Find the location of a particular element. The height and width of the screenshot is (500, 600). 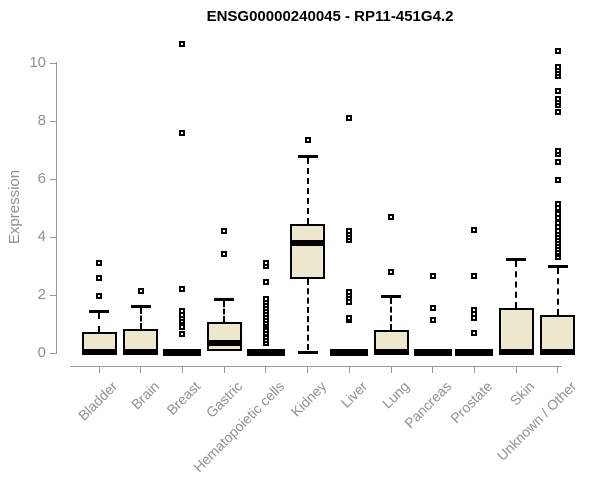

y-axis-tick-label: 0 is located at coordinates (41, 352).